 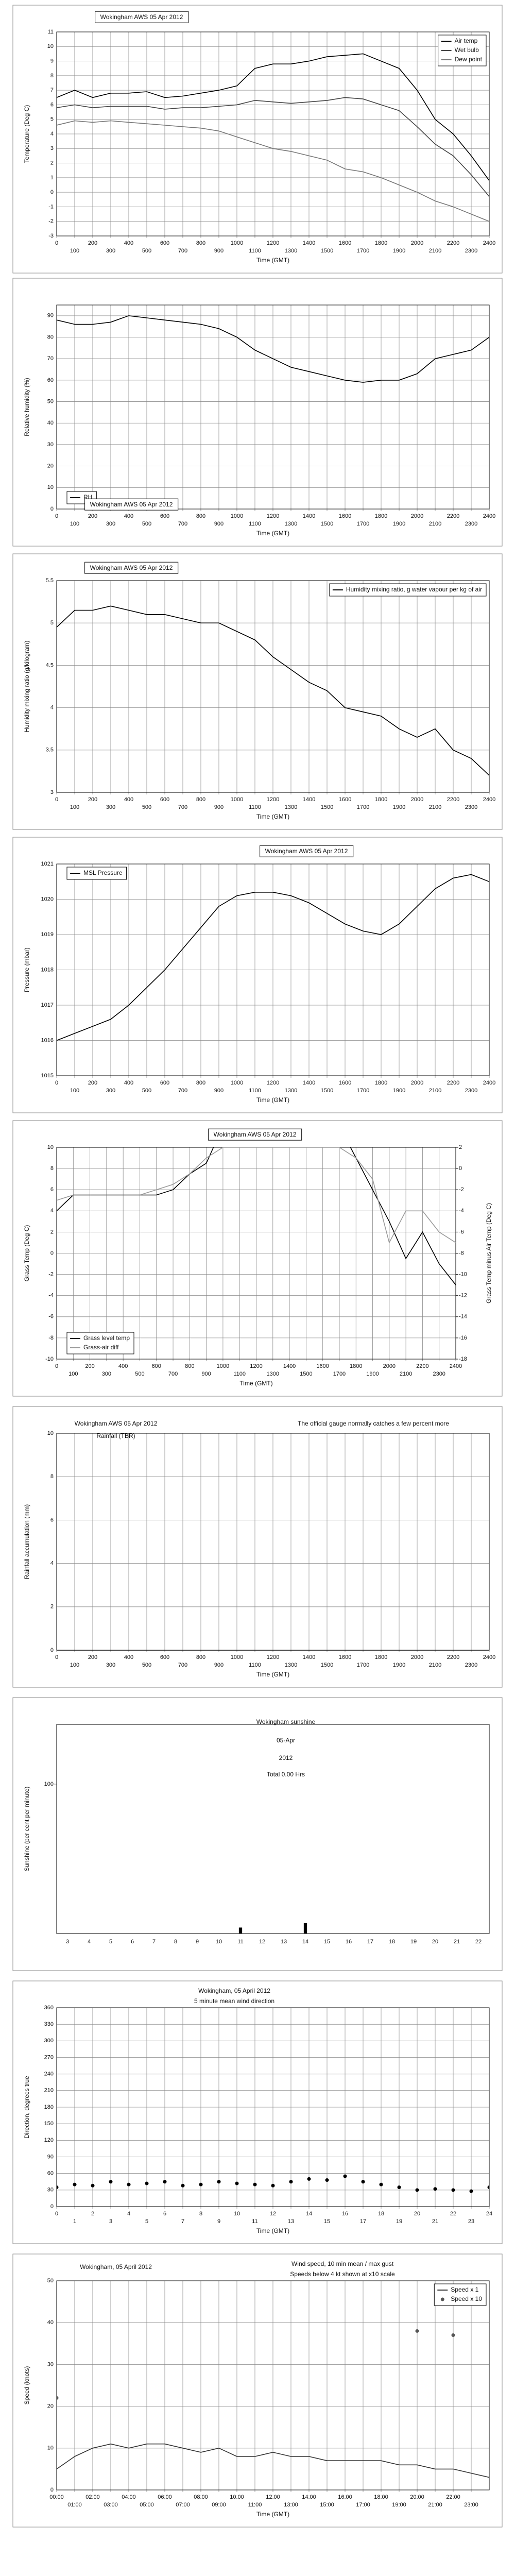 What do you see at coordinates (47, 1040) in the screenshot?
I see `y-tick-label: 1016` at bounding box center [47, 1040].